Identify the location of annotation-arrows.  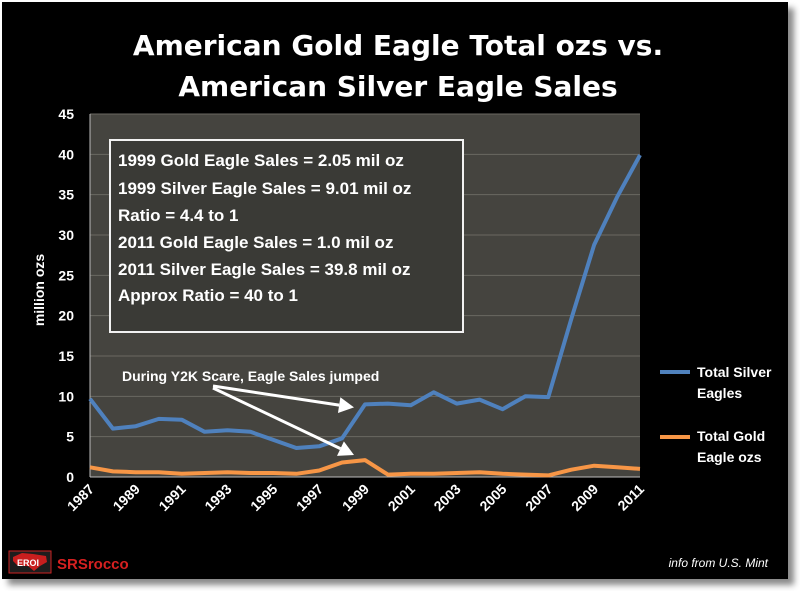
(283, 420).